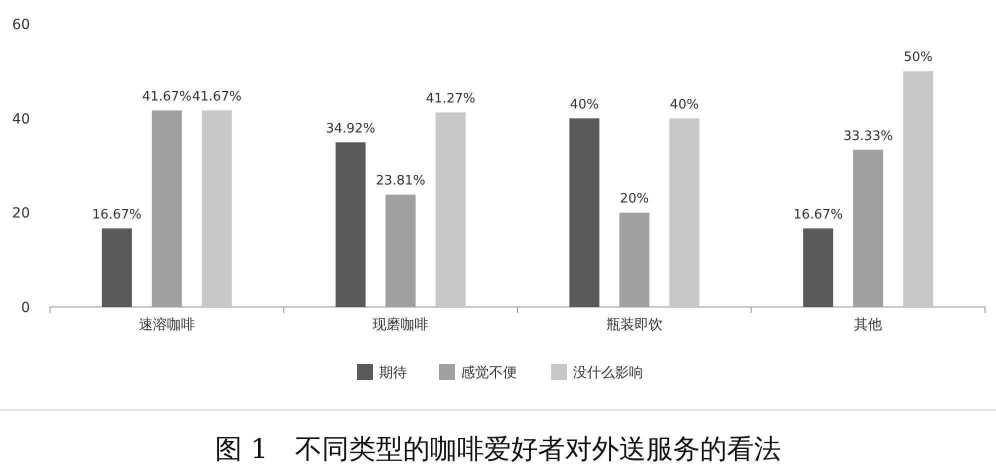 The width and height of the screenshot is (996, 474). I want to click on legend-label: 感觉不便, so click(489, 373).